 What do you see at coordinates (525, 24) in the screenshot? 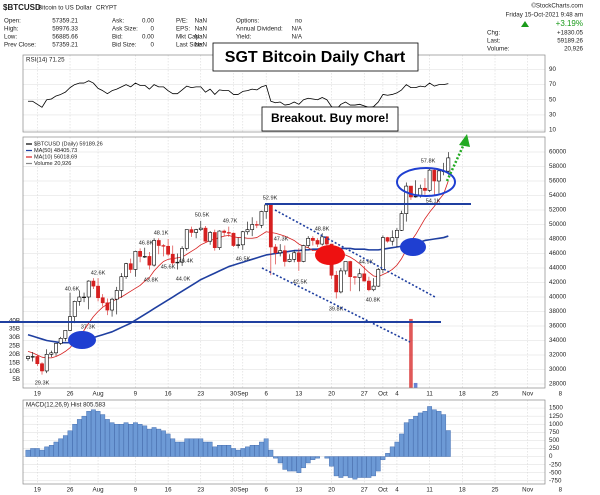
I see `up-arrow` at bounding box center [525, 24].